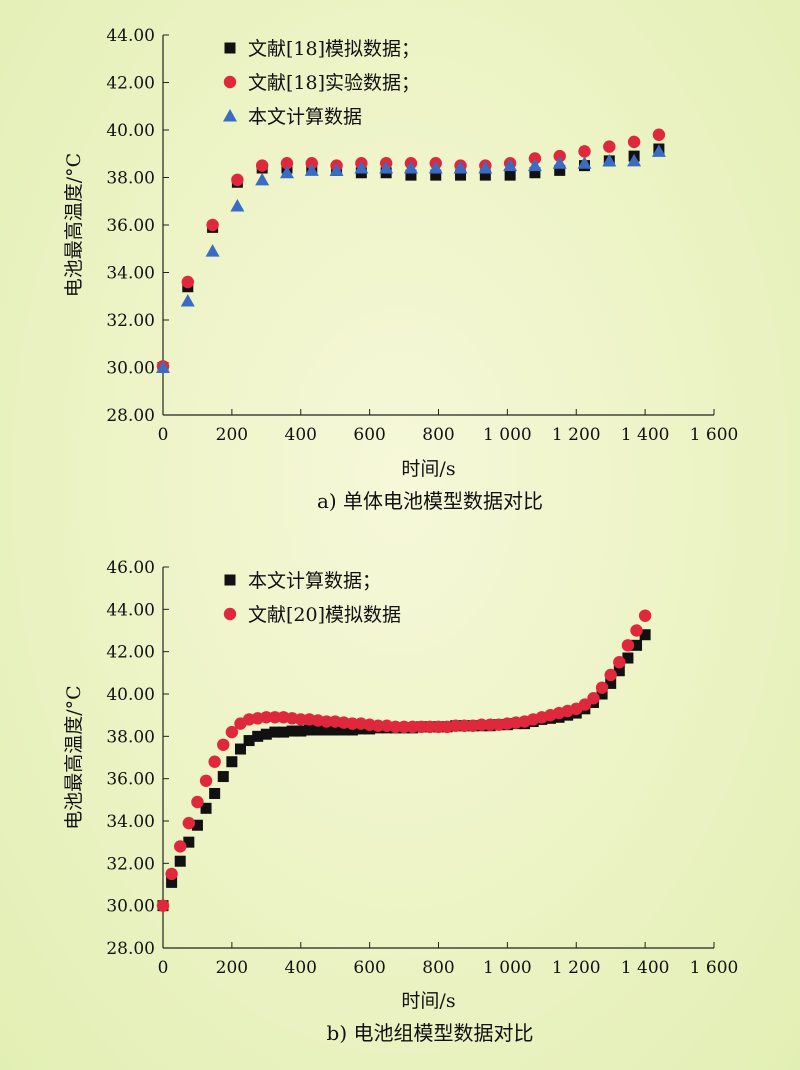  What do you see at coordinates (130, 36) in the screenshot?
I see `y-tick-label: 44.00` at bounding box center [130, 36].